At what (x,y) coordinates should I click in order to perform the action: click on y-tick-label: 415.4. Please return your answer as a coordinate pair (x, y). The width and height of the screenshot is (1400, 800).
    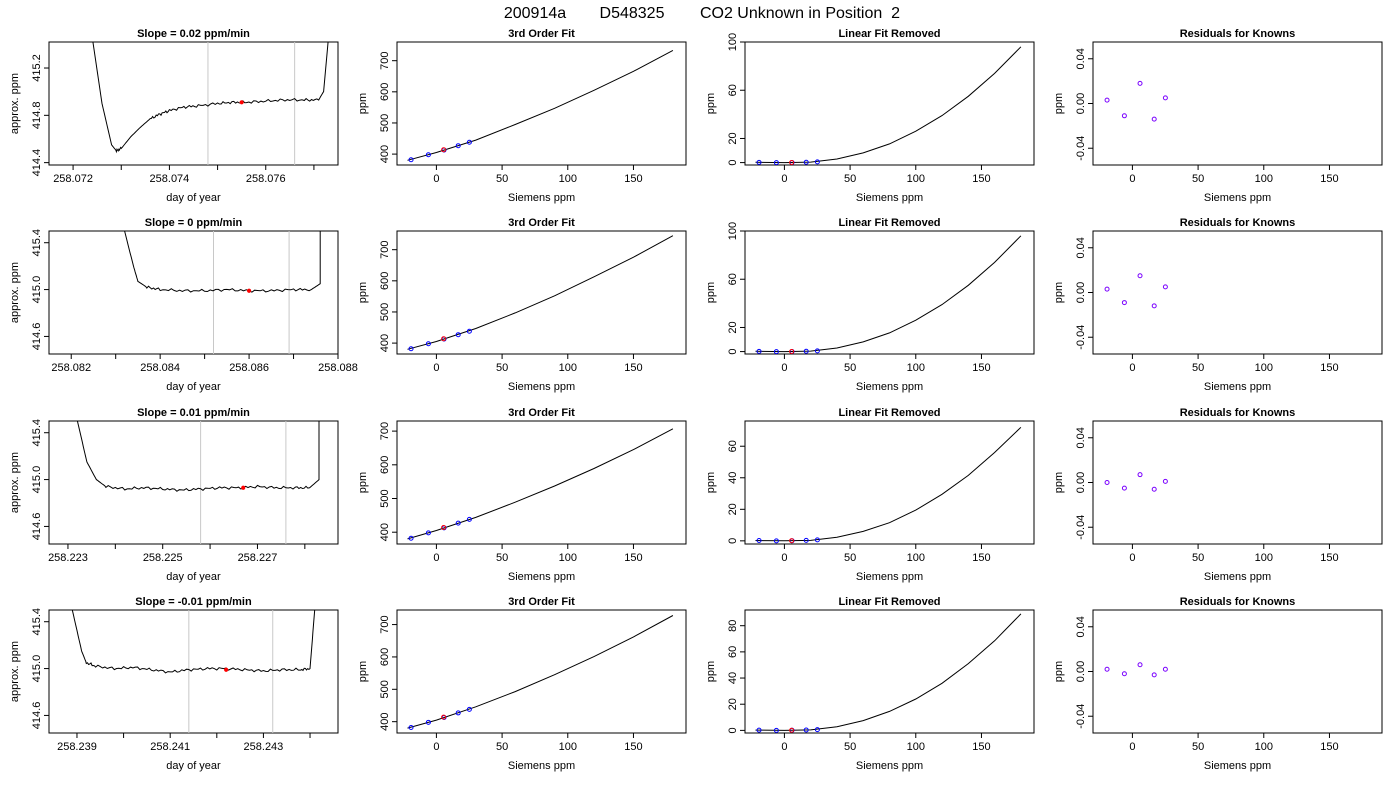
    Looking at the image, I should click on (37, 622).